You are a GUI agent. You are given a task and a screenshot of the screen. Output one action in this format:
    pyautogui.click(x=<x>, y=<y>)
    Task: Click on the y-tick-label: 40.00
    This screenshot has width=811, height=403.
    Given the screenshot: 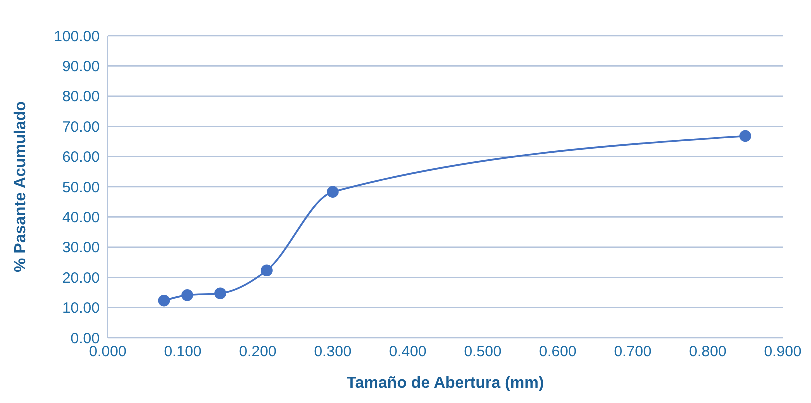 What is the action you would take?
    pyautogui.click(x=81, y=218)
    